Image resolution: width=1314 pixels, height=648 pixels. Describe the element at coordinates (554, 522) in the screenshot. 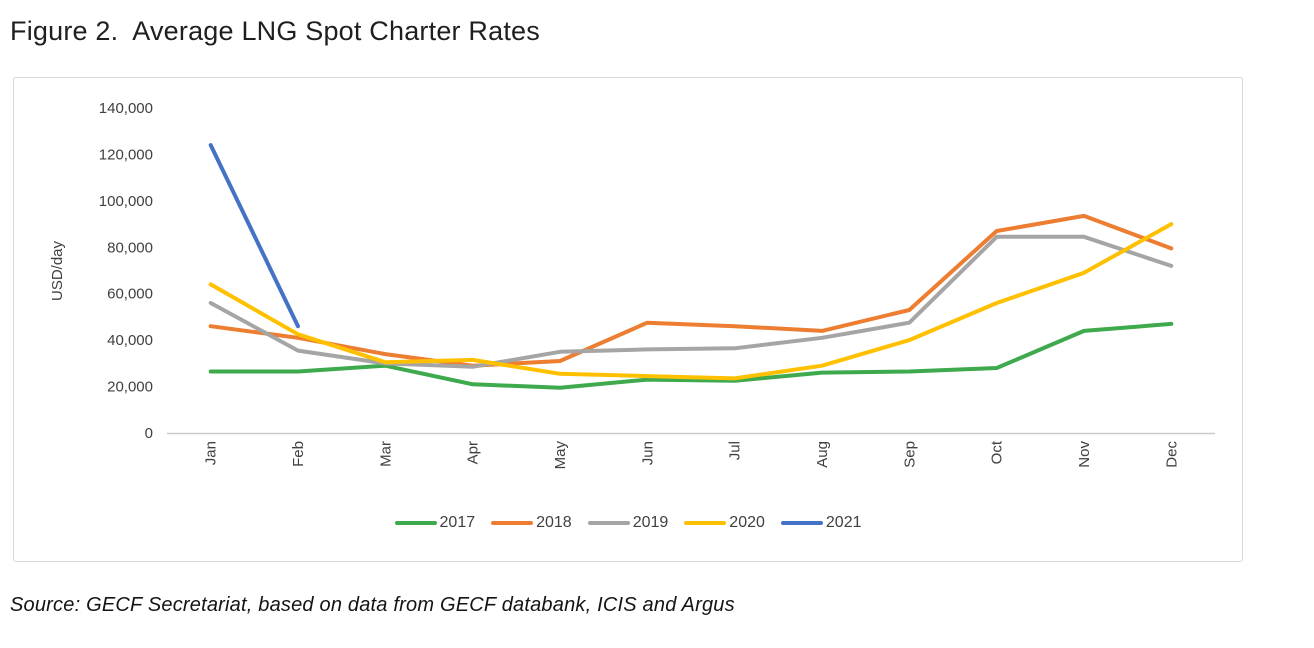

I see `legend-label: 2018` at that location.